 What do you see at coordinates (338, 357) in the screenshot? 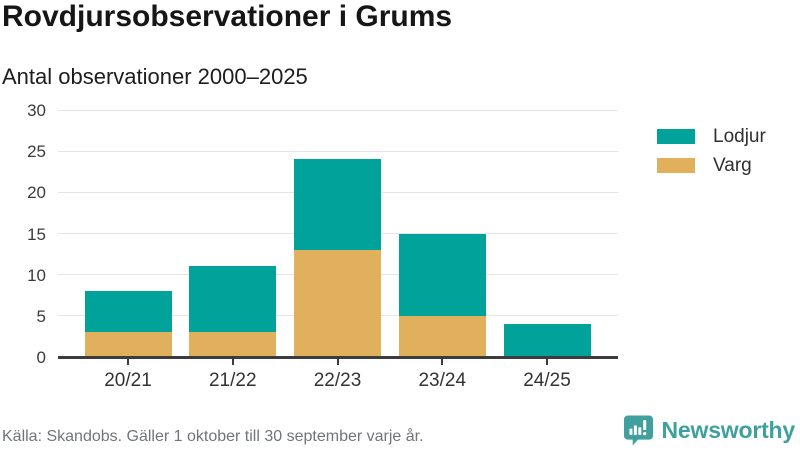
I see `x-axis-line` at bounding box center [338, 357].